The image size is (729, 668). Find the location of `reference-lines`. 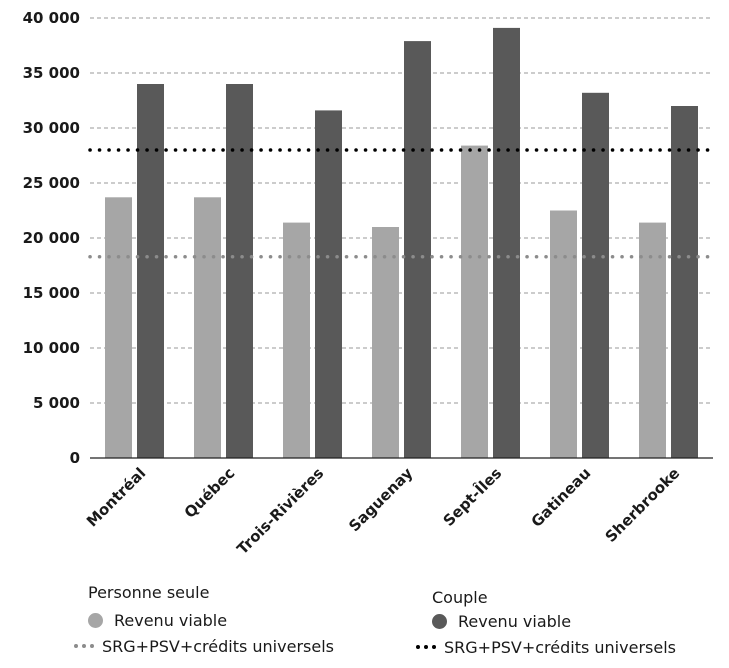

reference-lines is located at coordinates (401, 203).